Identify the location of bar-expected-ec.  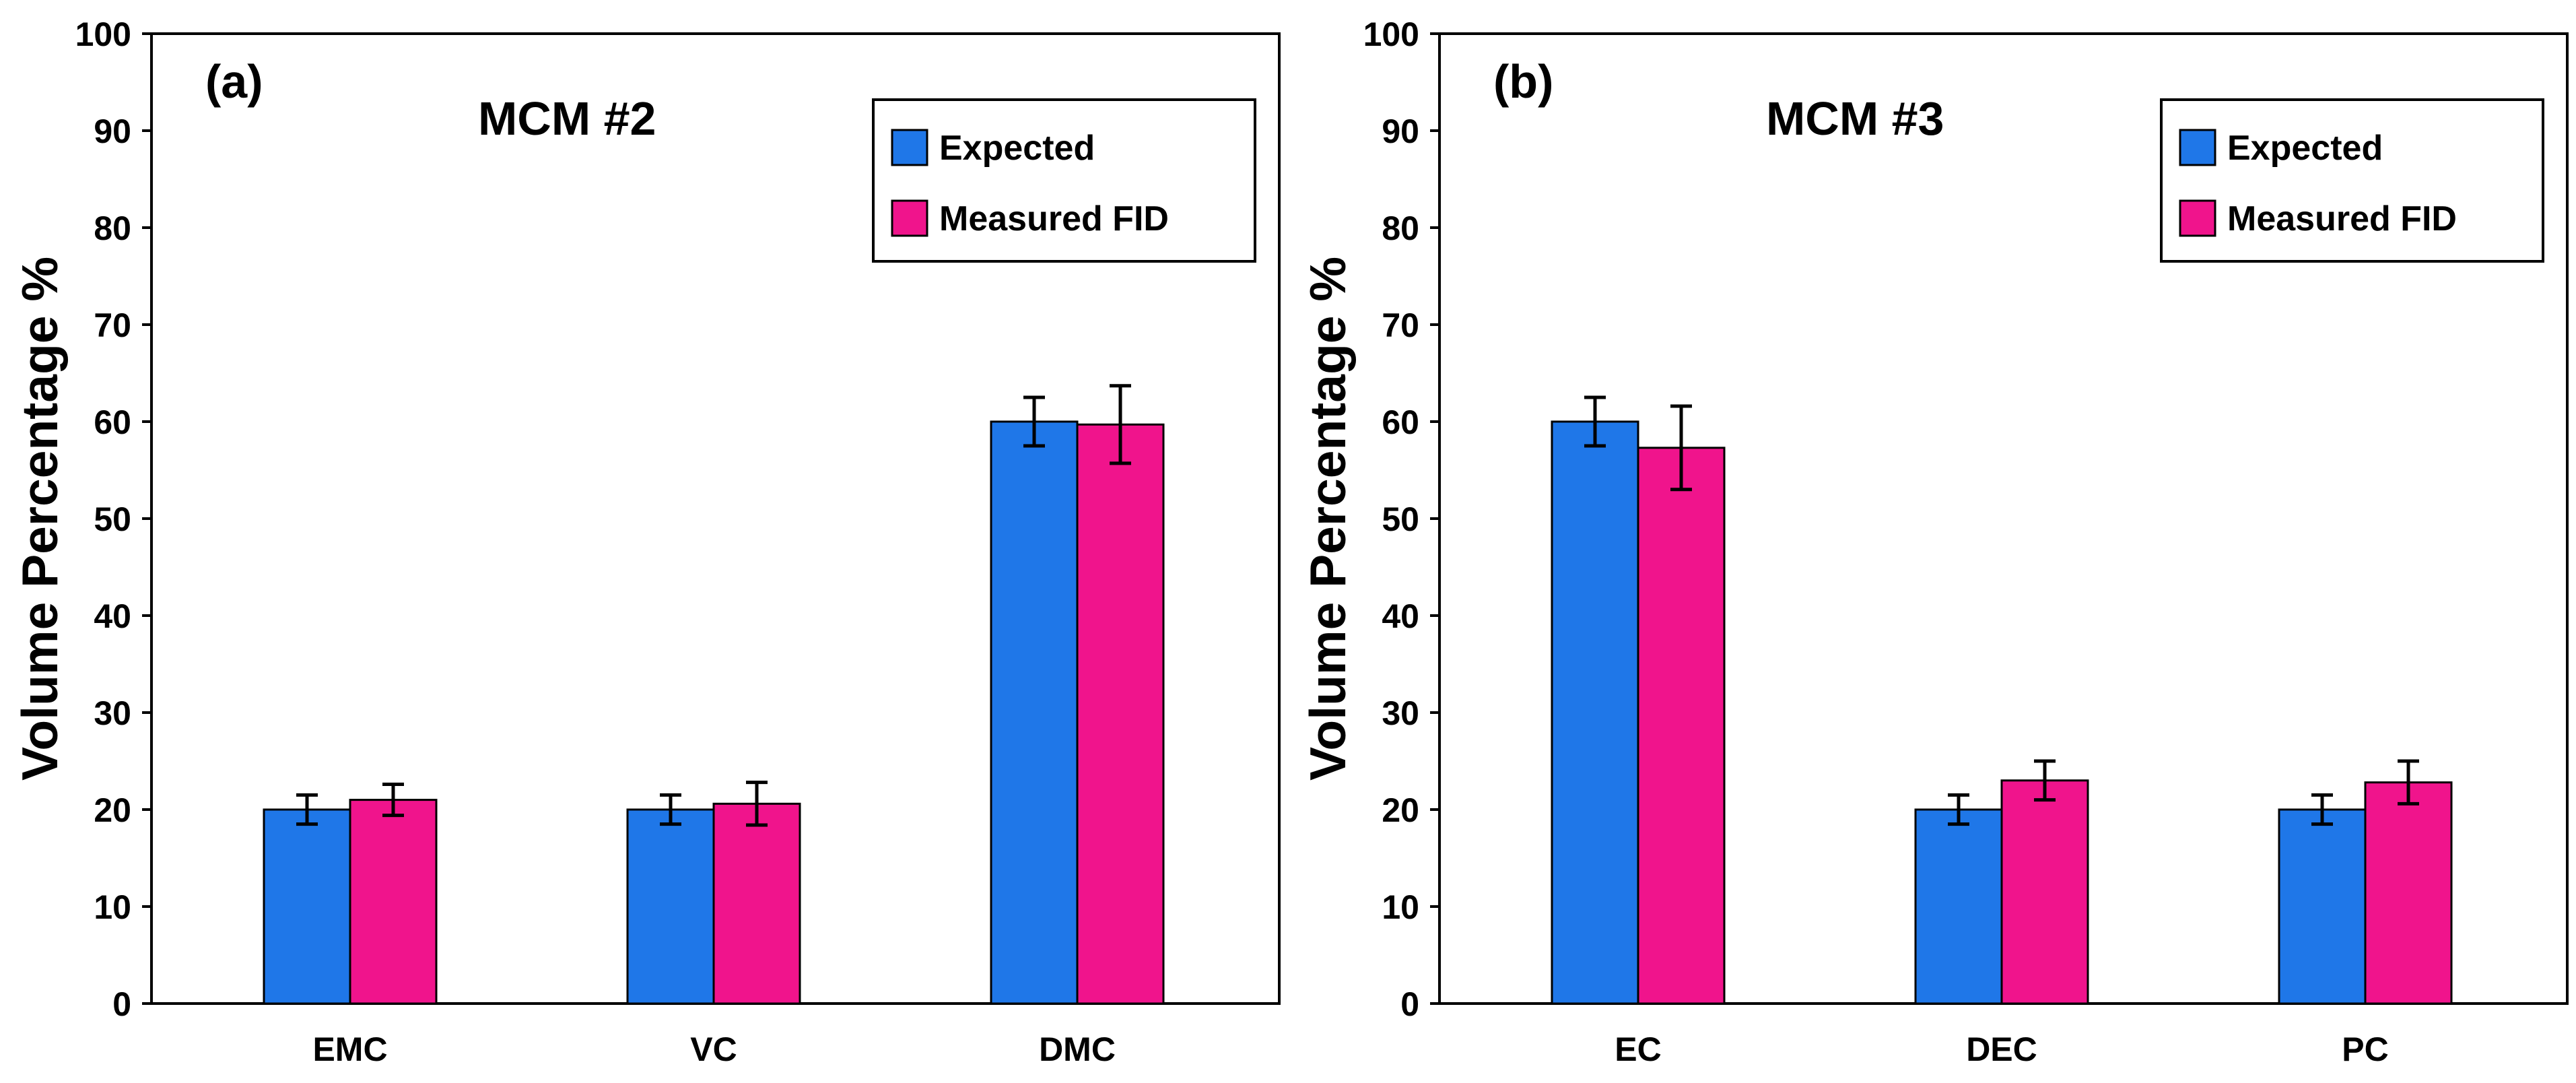
(1595, 712).